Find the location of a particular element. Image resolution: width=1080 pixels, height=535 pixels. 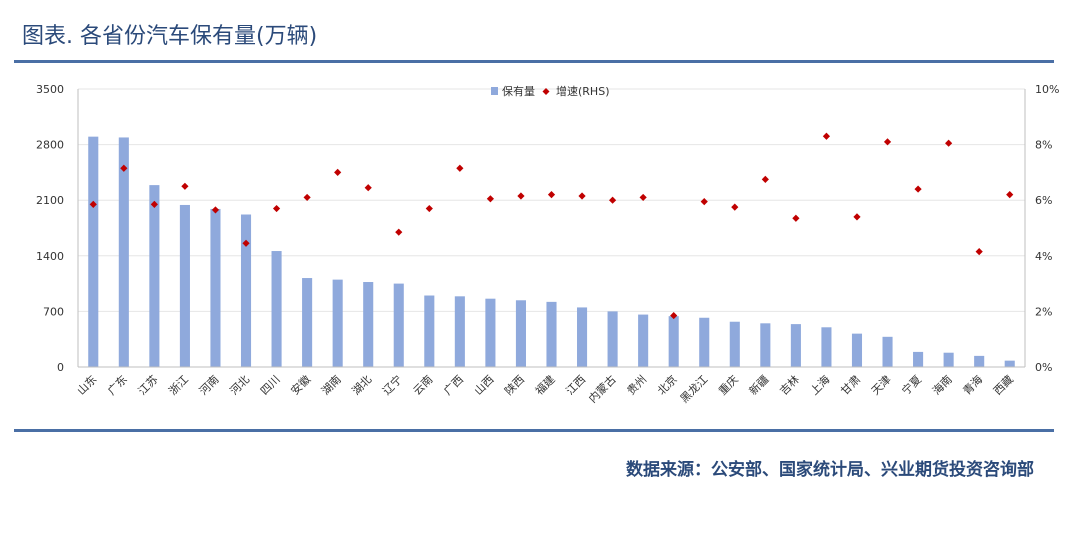

category-label: 贵州 is located at coordinates (637, 385).